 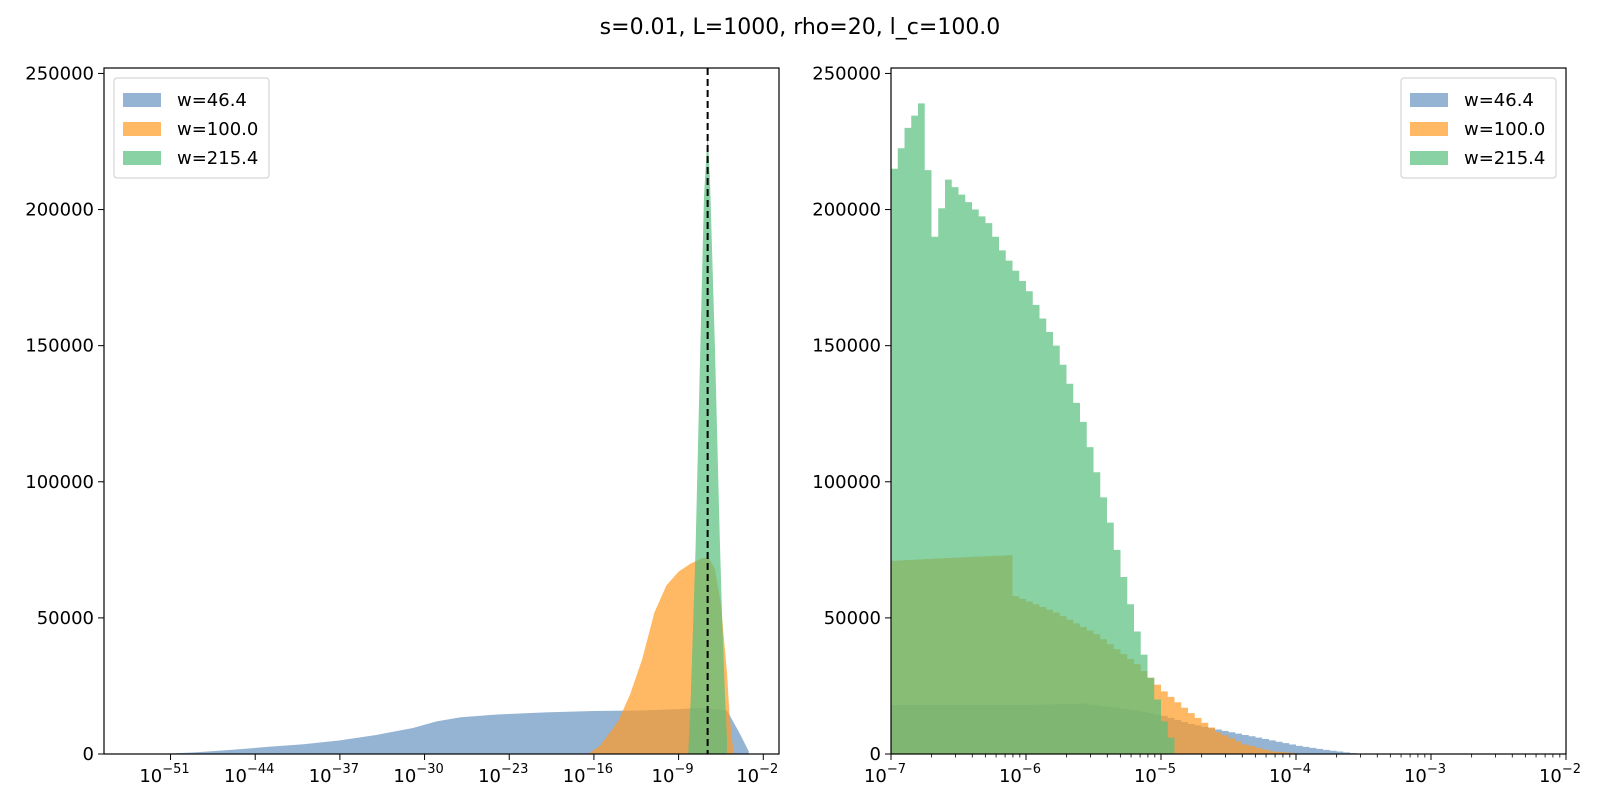 What do you see at coordinates (673, 774) in the screenshot?
I see `x-tick-label: 10⁻⁹` at bounding box center [673, 774].